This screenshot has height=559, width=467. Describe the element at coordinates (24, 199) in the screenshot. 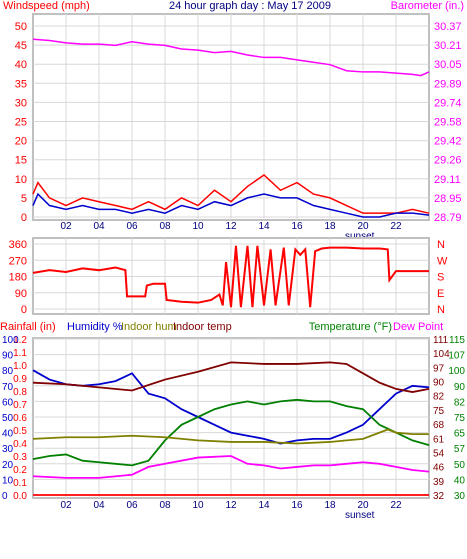

I see `windspeed-tick-label: 5` at that location.